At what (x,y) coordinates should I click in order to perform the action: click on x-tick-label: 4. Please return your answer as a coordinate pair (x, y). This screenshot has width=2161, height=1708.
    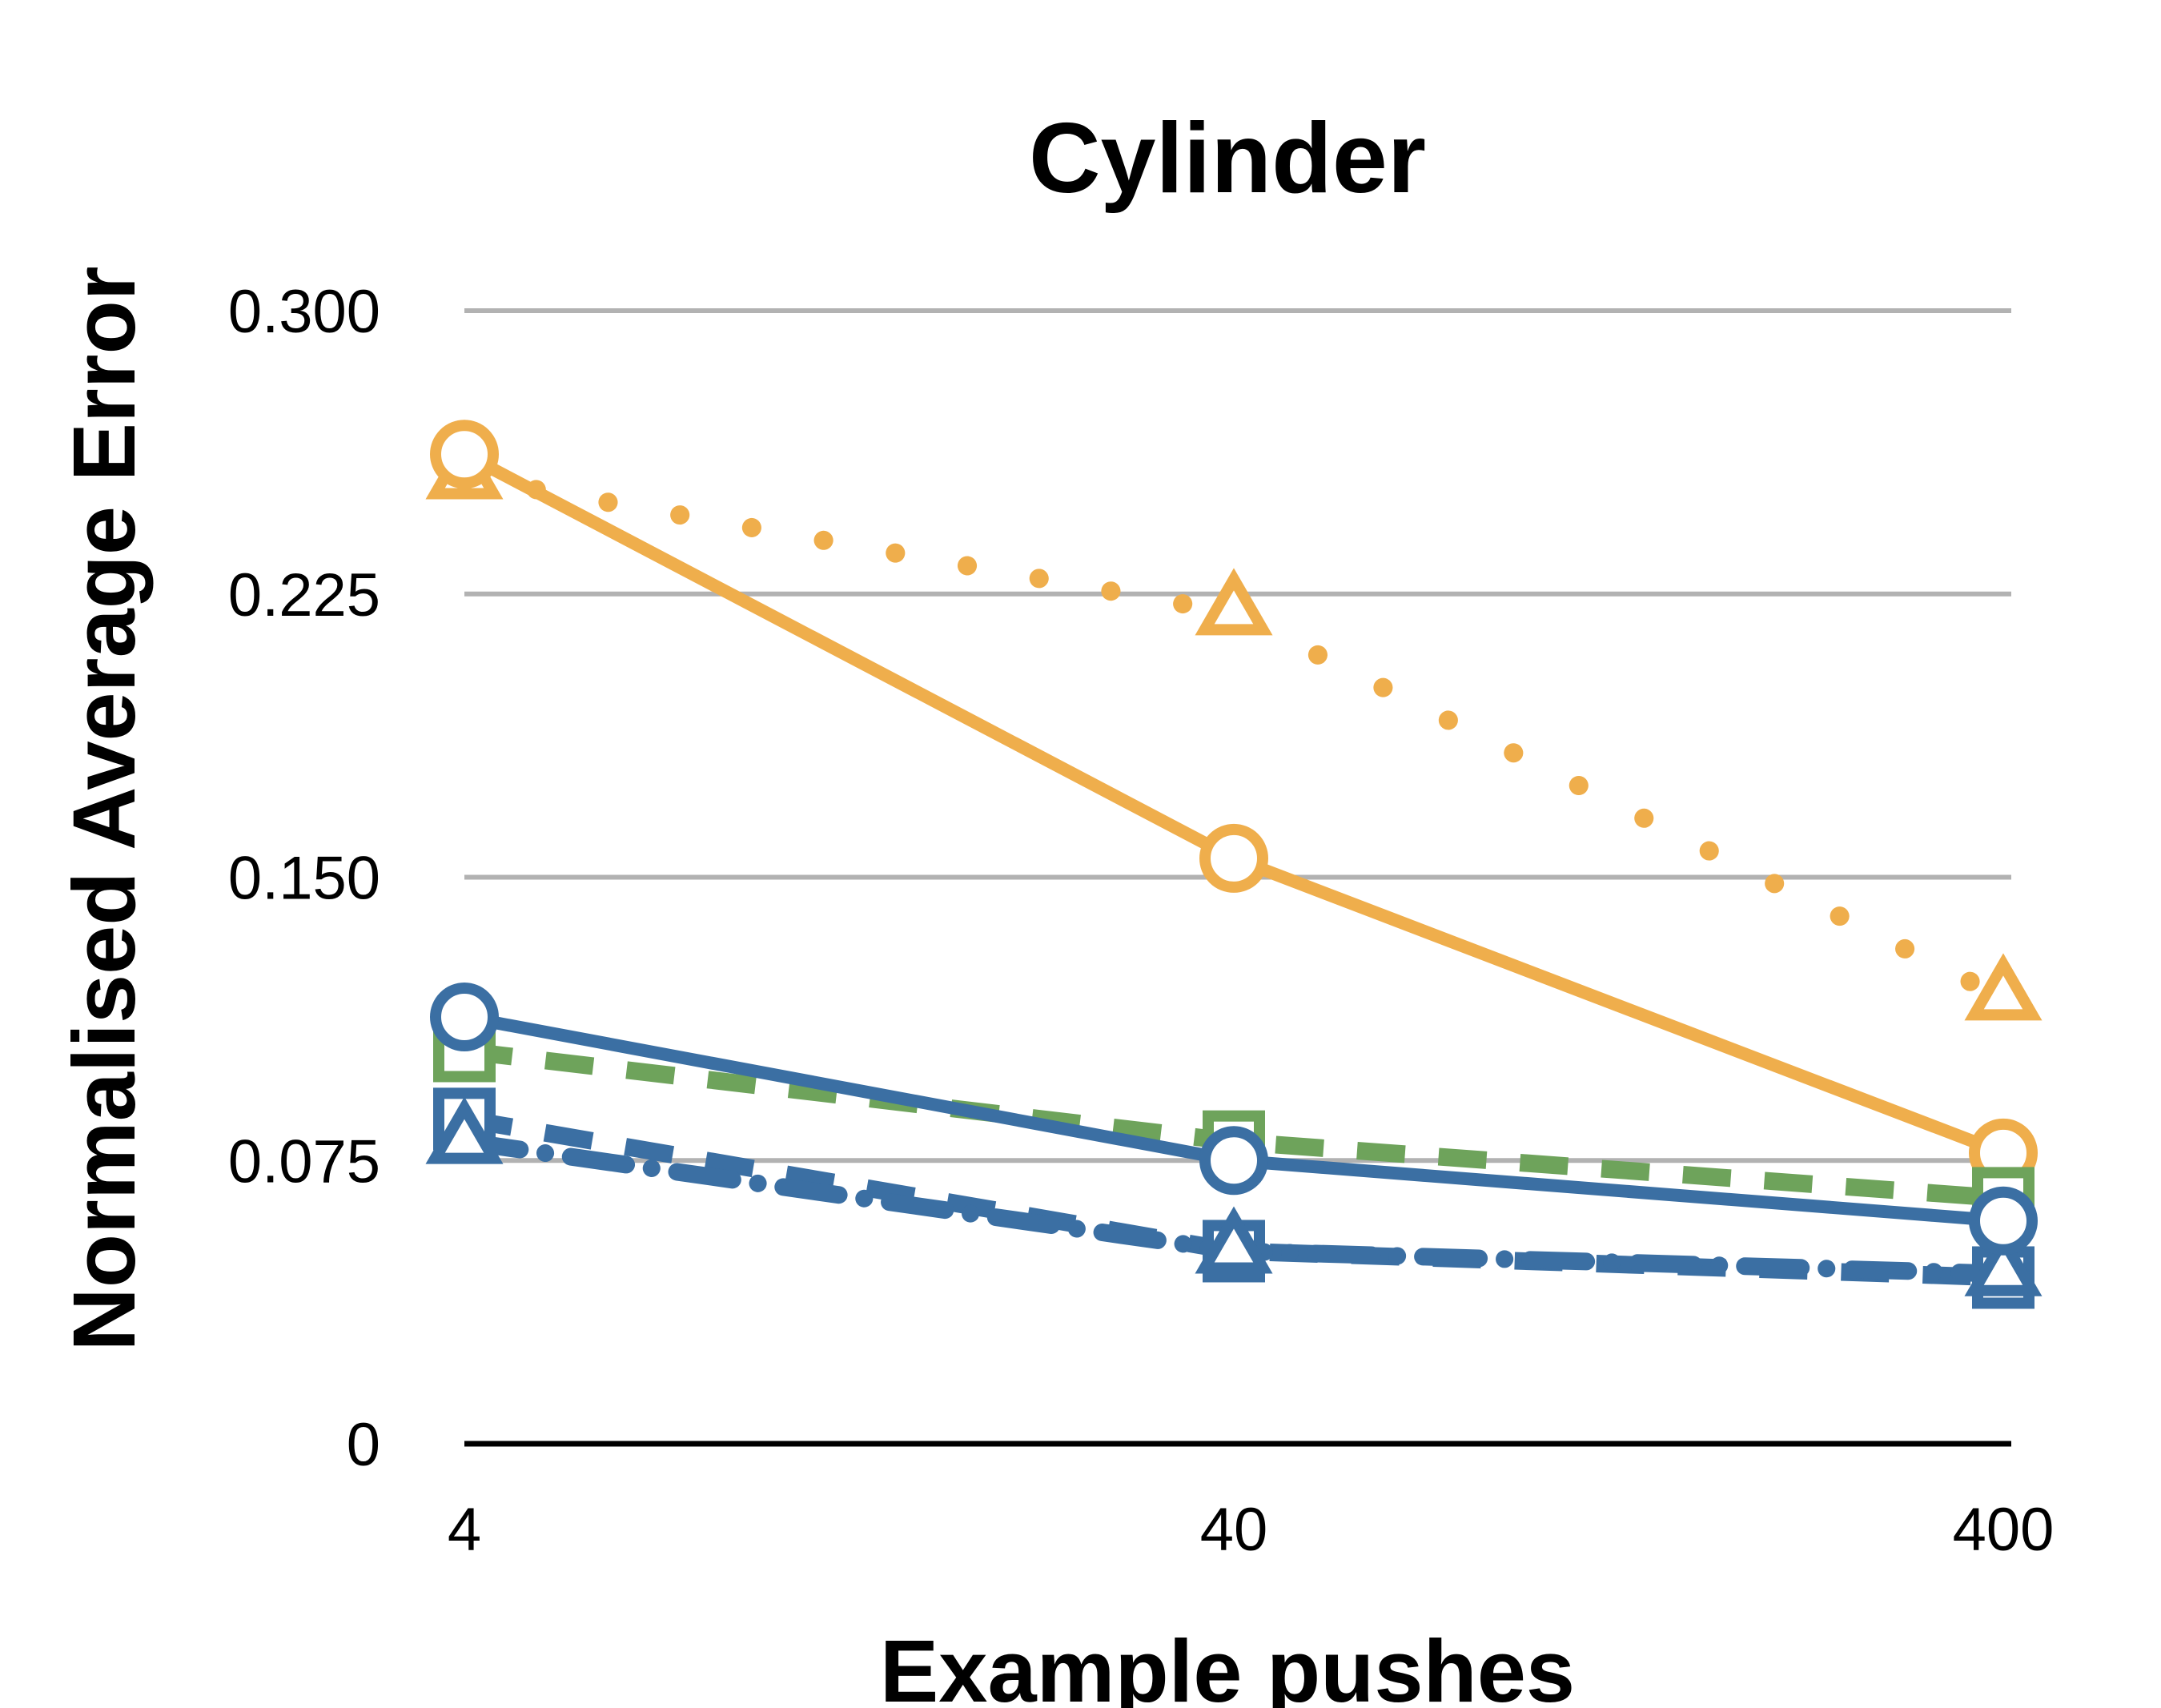
    Looking at the image, I should click on (465, 1530).